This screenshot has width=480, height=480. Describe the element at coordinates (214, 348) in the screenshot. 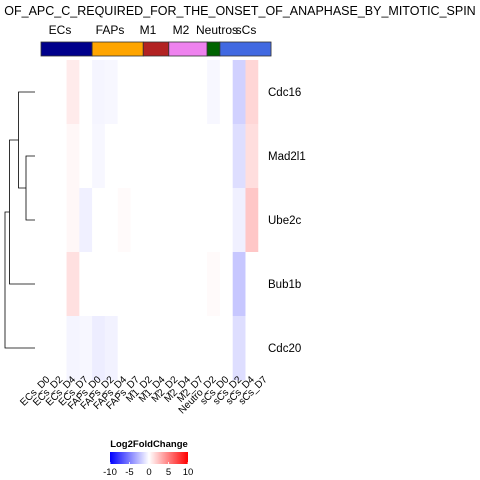

I see `heatmap-cell-Cdc20-Neutro_D2` at that location.